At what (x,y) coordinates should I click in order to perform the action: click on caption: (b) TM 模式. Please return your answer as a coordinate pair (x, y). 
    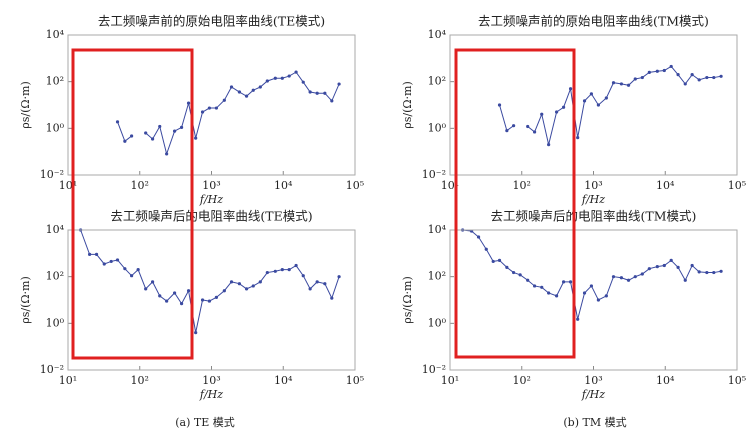
    Looking at the image, I should click on (594, 422).